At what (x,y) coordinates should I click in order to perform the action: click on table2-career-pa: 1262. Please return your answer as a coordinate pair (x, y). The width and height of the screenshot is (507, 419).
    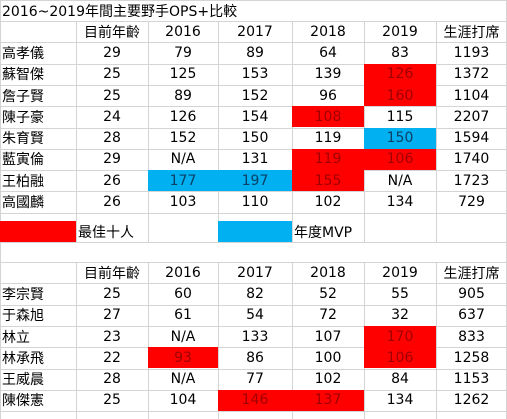
    Looking at the image, I should click on (471, 400).